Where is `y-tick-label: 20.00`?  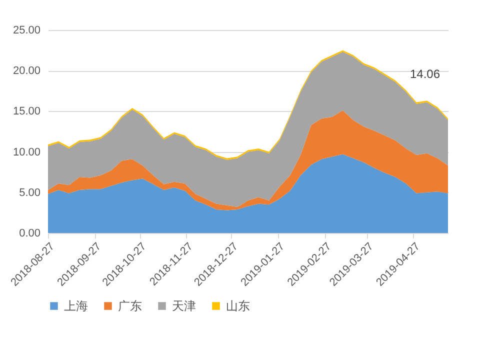
y-tick-label: 20.00 is located at coordinates (26, 71).